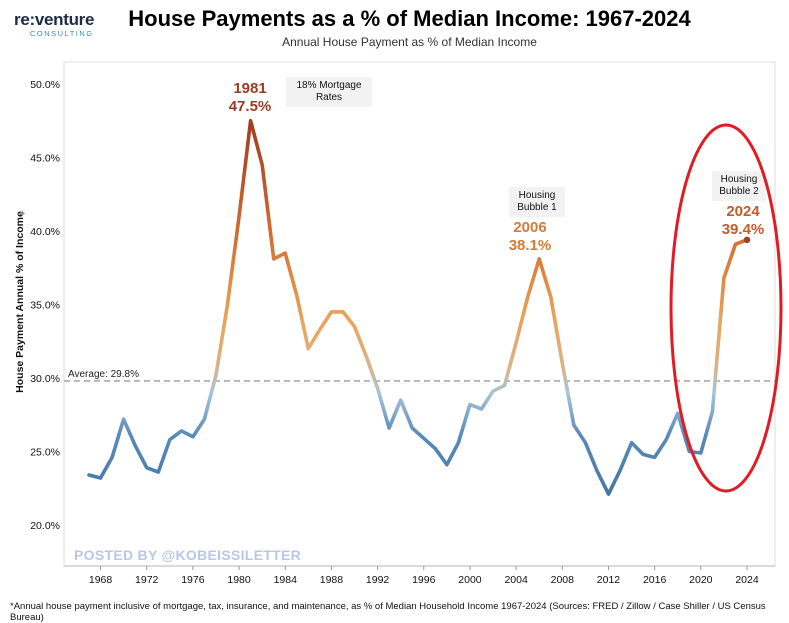  I want to click on x-tick-label: 1984, so click(286, 580).